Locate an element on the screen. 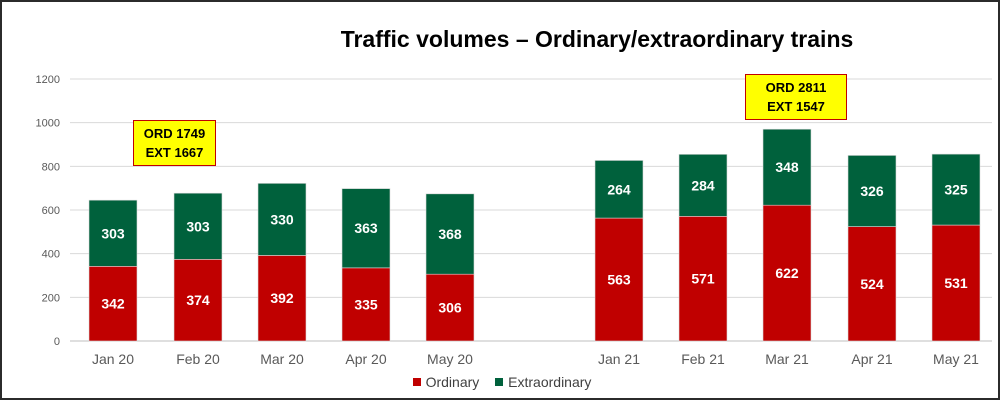 This screenshot has height=402, width=1000. legend-label: Extraordinary is located at coordinates (550, 382).